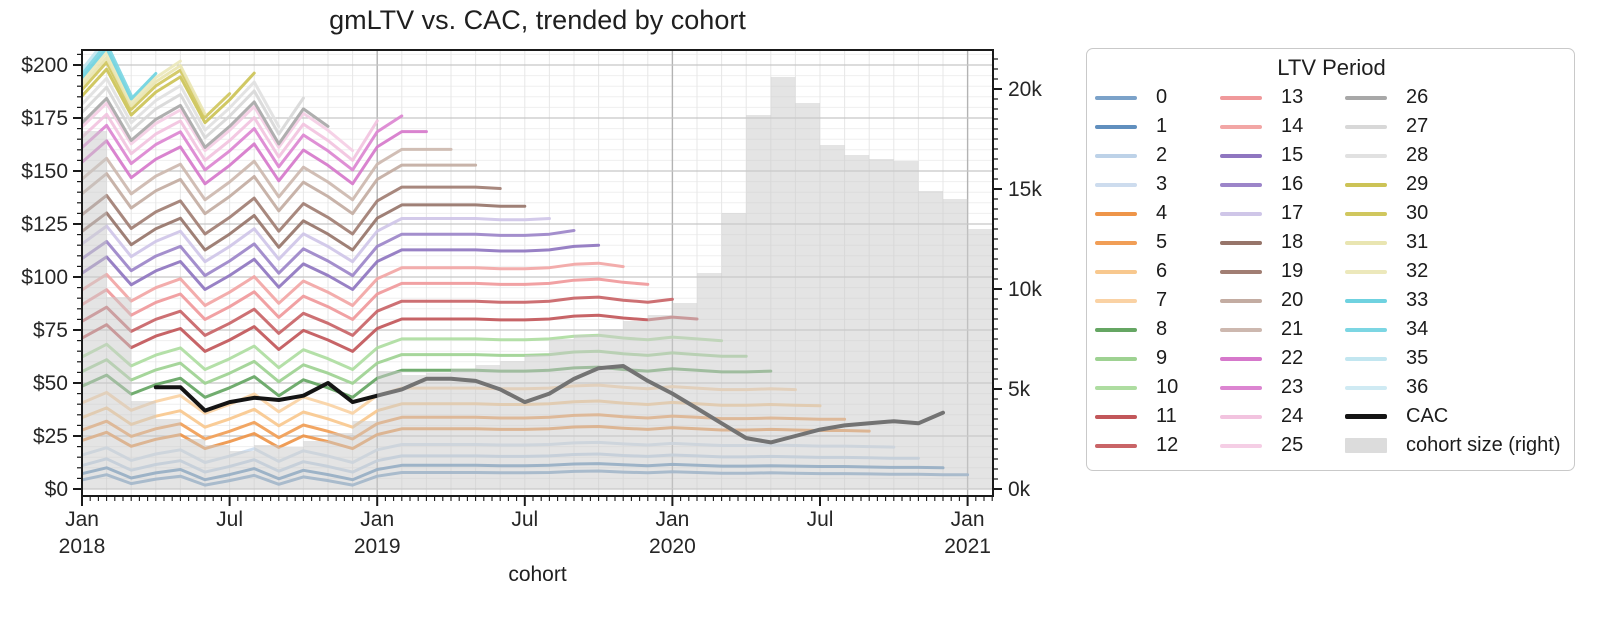  I want to click on legend-column: 13 14 15 16 17 18 19 20 21 22 23 24 25, so click(1282, 271).